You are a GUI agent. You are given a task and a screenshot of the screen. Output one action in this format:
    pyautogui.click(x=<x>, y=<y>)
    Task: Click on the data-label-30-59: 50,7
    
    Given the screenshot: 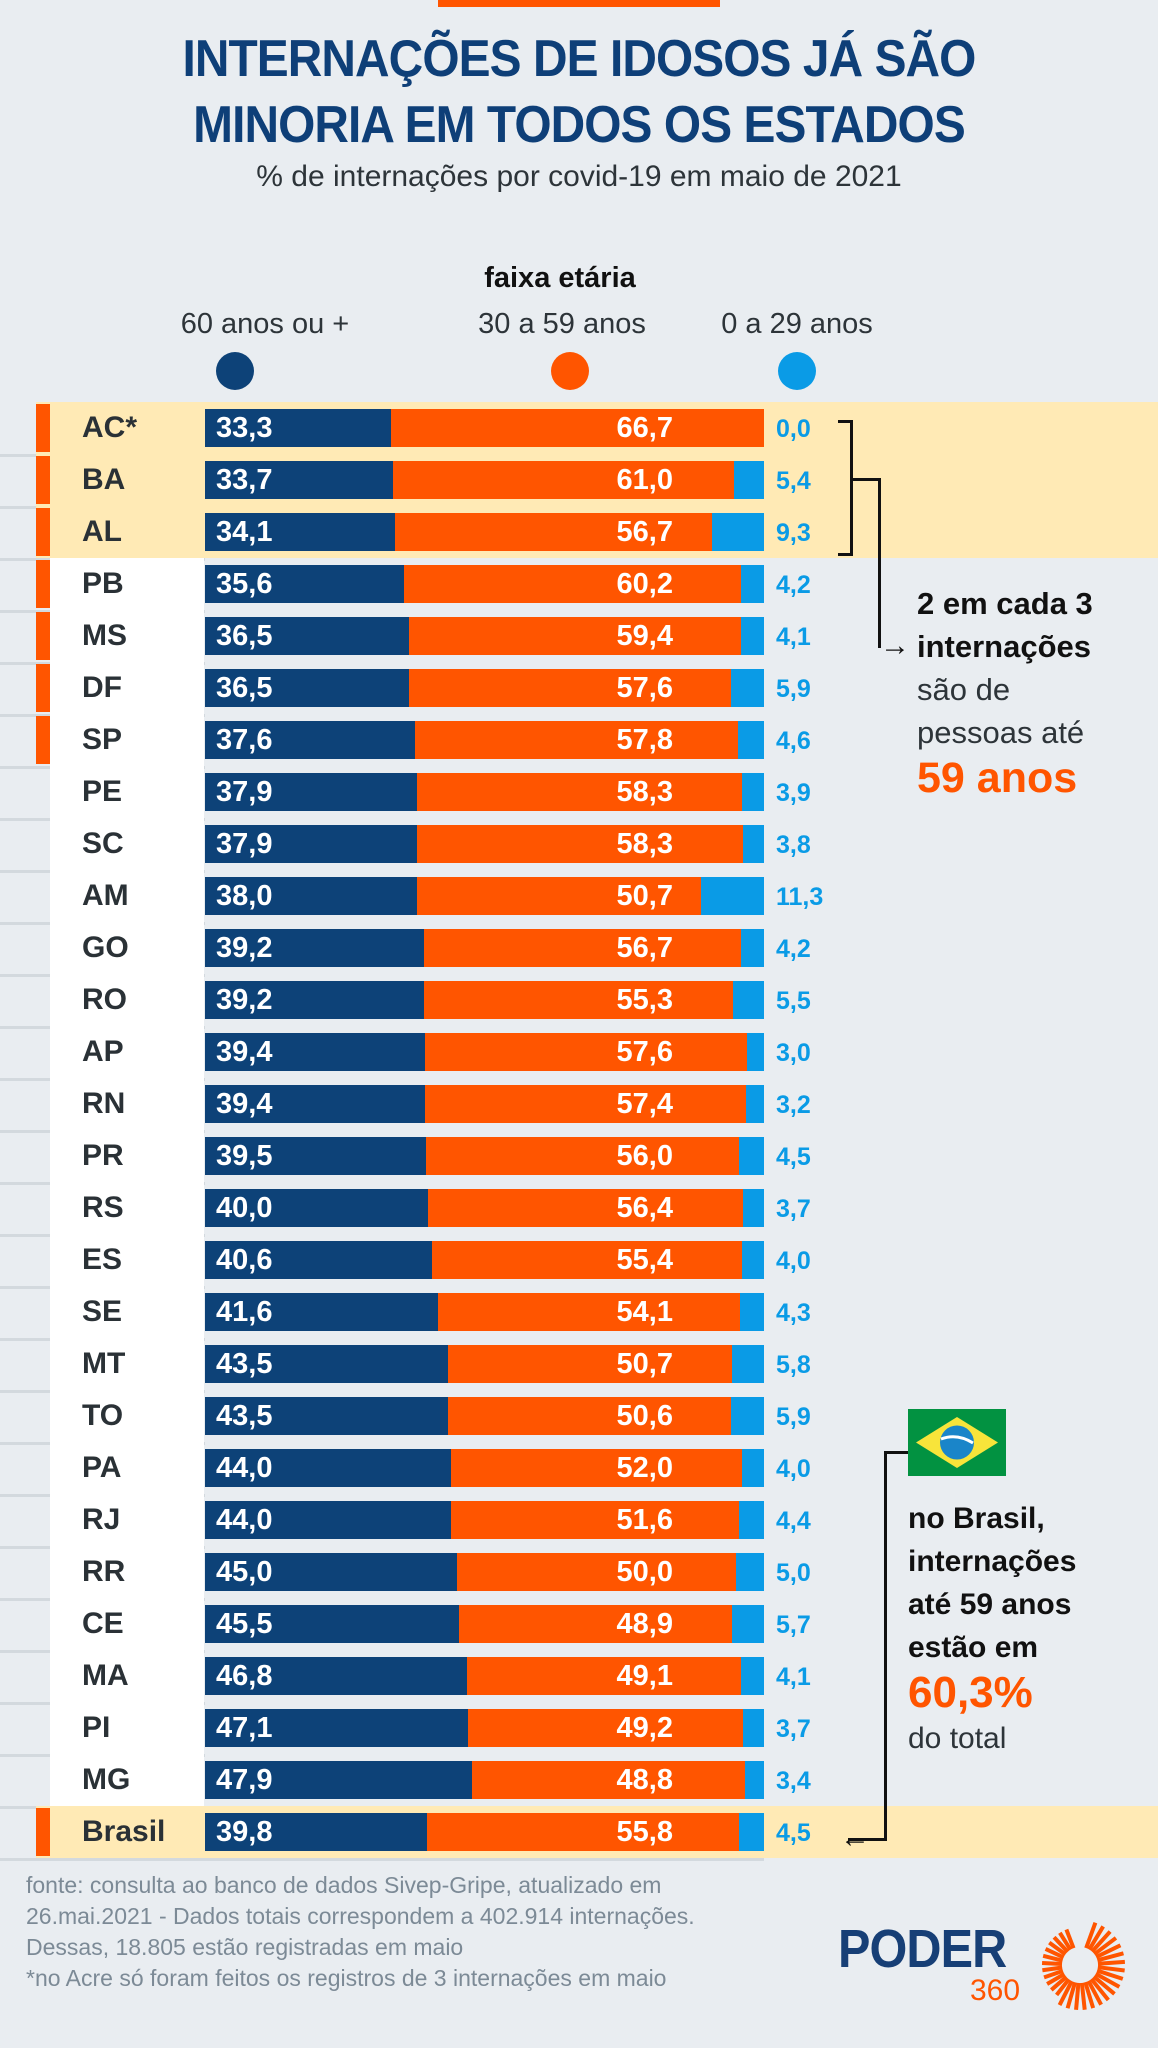 What is the action you would take?
    pyautogui.click(x=644, y=896)
    